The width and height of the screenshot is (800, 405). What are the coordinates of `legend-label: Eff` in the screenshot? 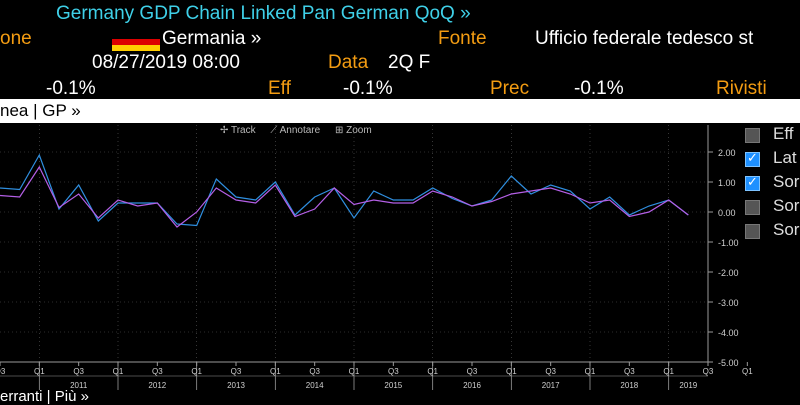 It's located at (783, 133).